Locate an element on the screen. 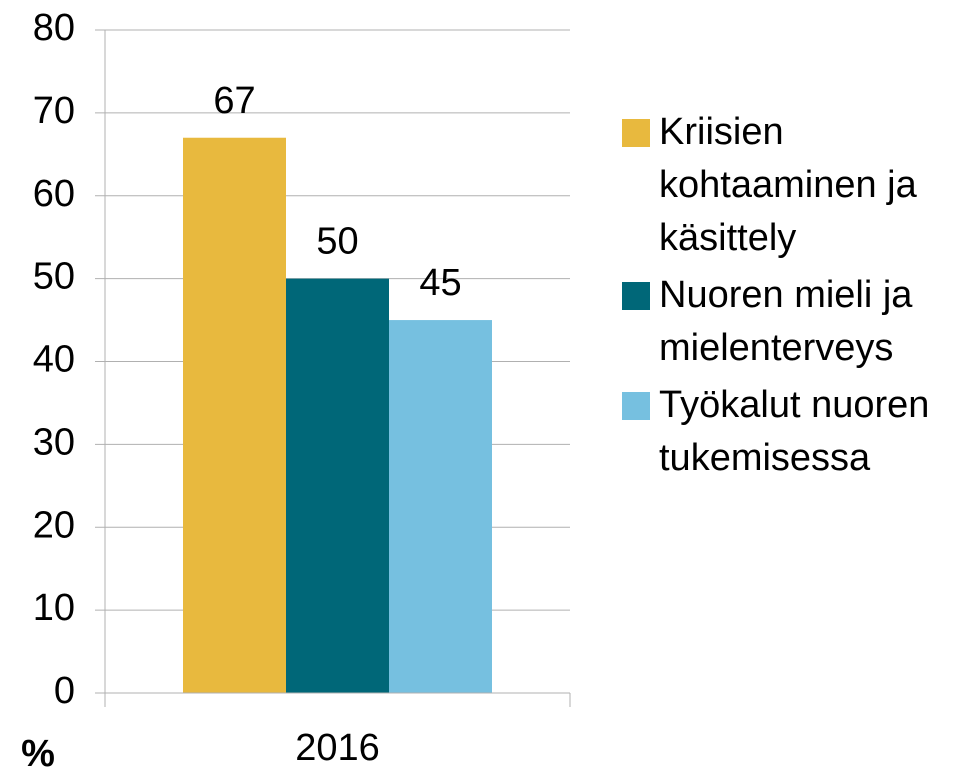  legend-entry: Työkalut nuoren tukemisessa is located at coordinates (791, 432).